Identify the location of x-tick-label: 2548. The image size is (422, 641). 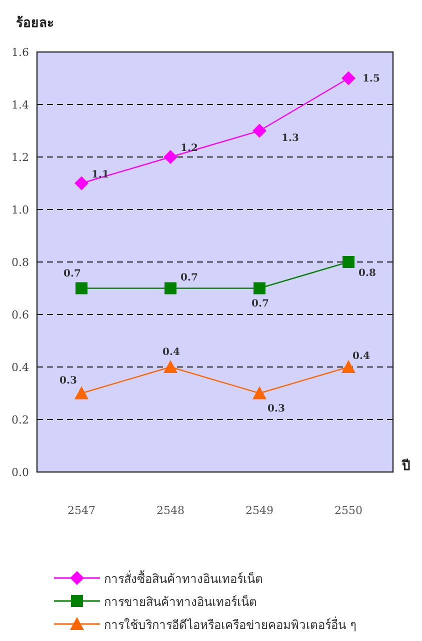
(170, 510).